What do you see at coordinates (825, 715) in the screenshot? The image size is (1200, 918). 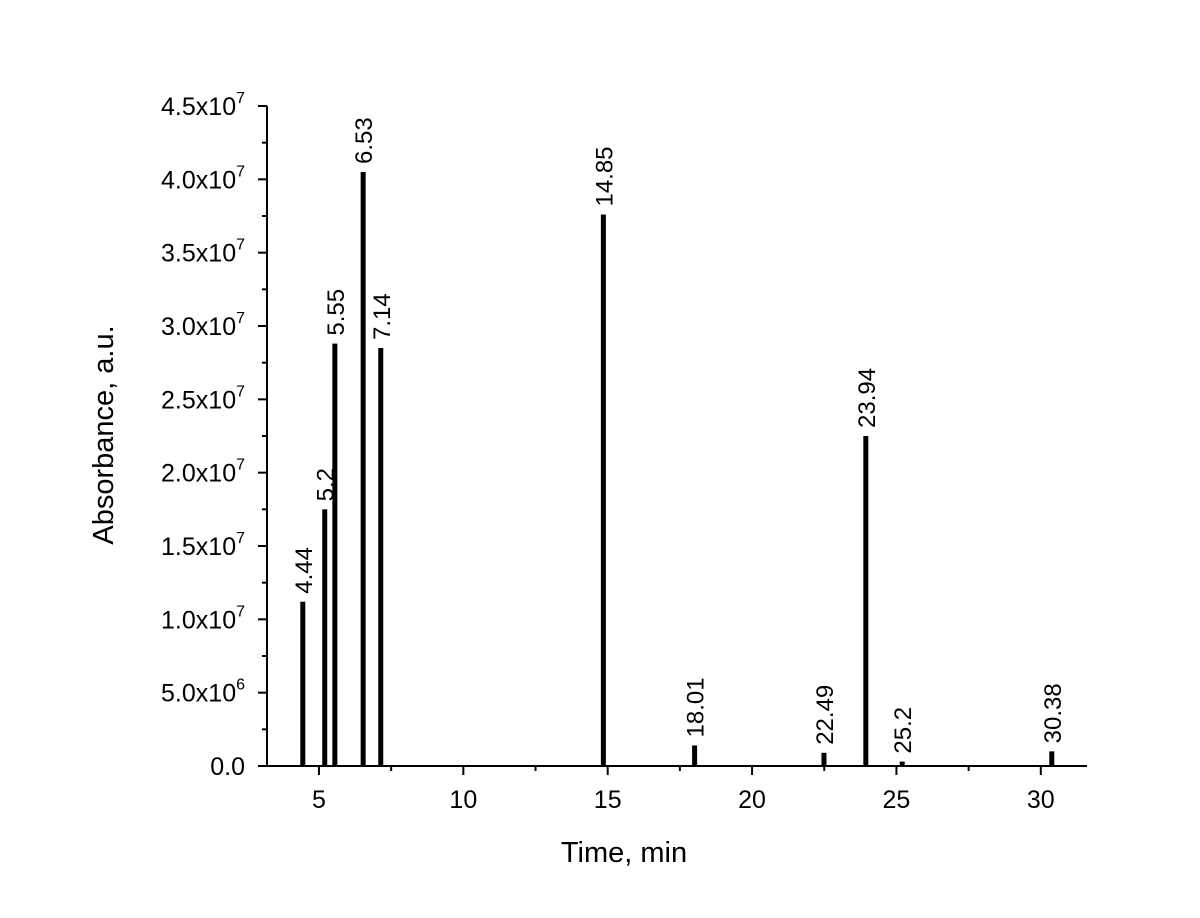 I see `peak-label: 22.49` at bounding box center [825, 715].